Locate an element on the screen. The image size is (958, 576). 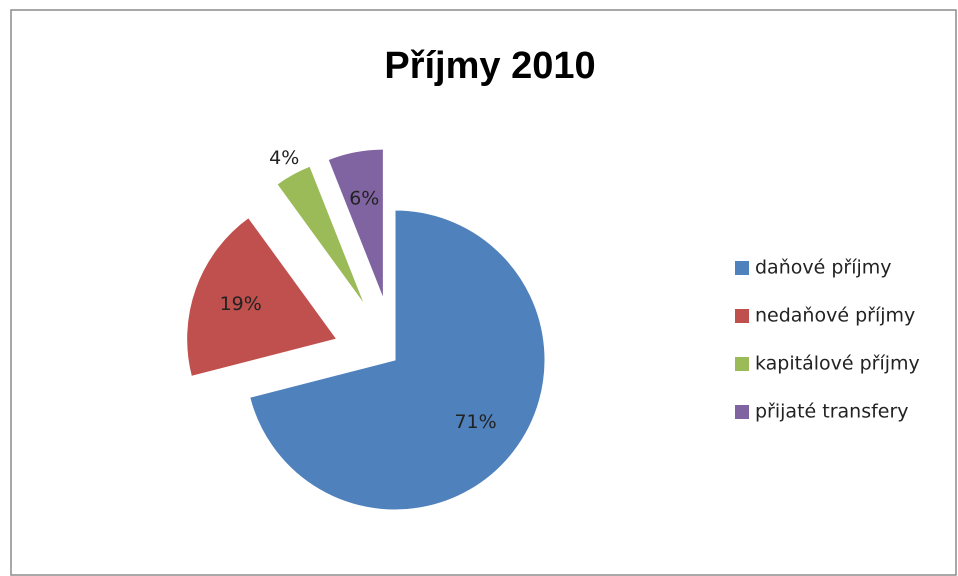
data-label: 71% is located at coordinates (475, 422).